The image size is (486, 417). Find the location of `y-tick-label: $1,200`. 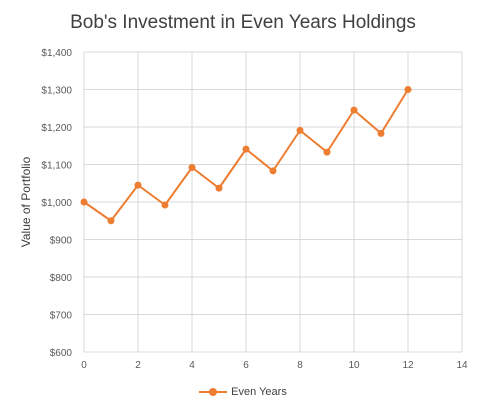

y-tick-label: $1,200 is located at coordinates (56, 128).